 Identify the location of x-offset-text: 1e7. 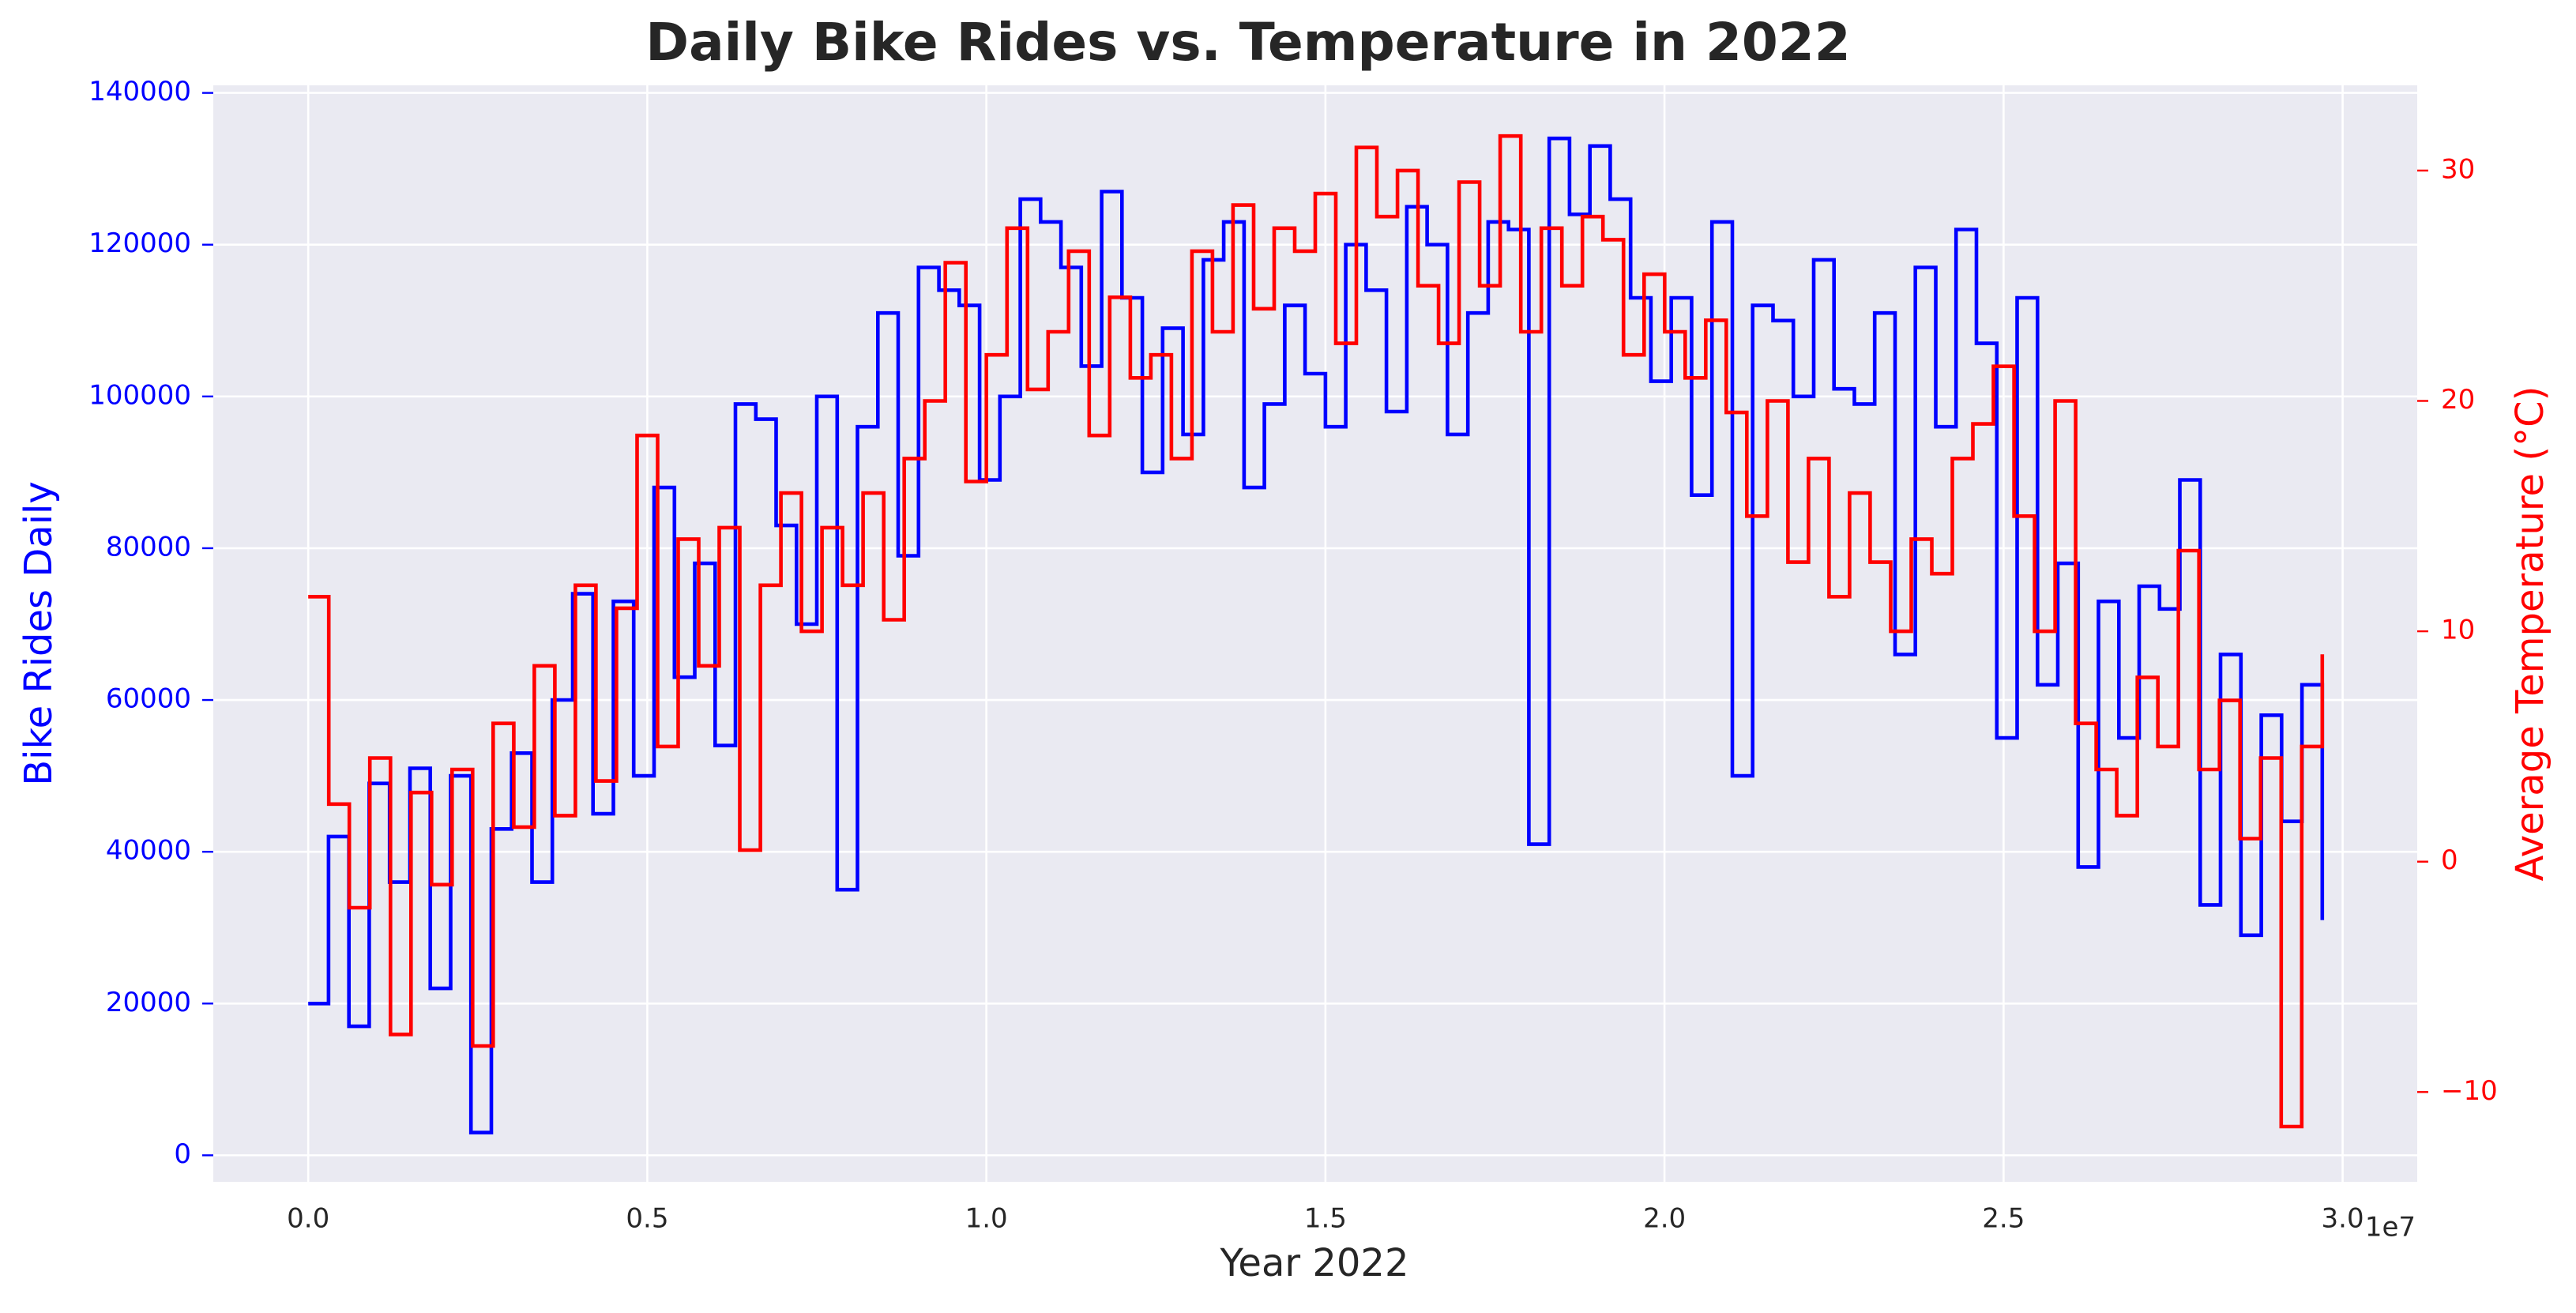
(2391, 1227).